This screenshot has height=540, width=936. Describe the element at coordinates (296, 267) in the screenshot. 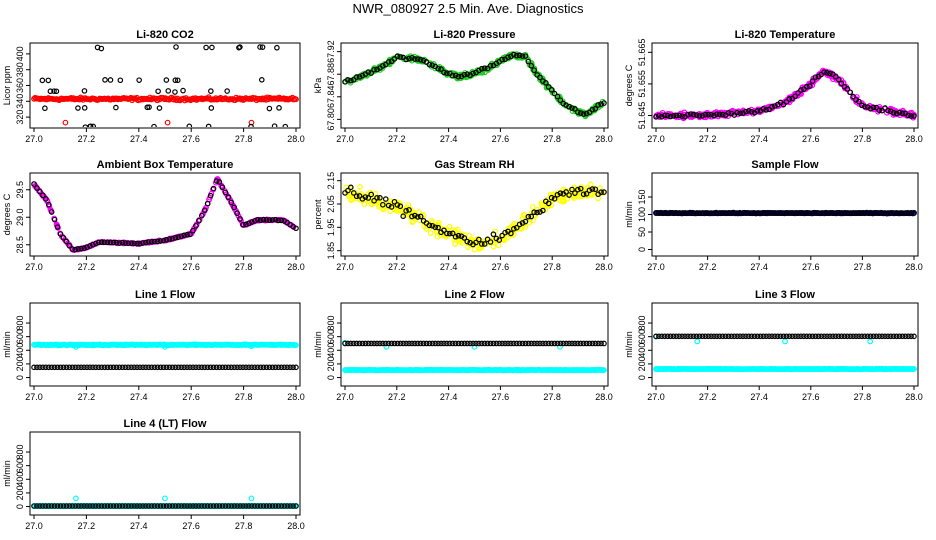

I see `x-tick-label: 28.0` at that location.